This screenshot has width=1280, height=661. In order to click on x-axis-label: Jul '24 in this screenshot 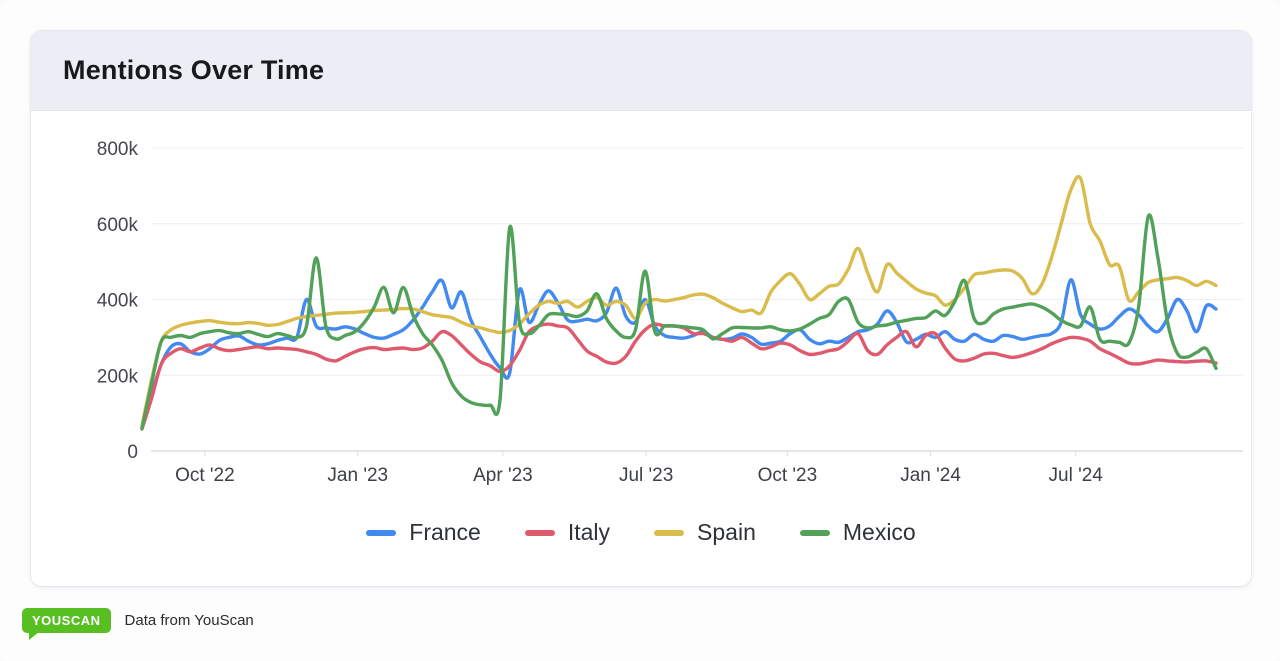, I will do `click(1076, 475)`.